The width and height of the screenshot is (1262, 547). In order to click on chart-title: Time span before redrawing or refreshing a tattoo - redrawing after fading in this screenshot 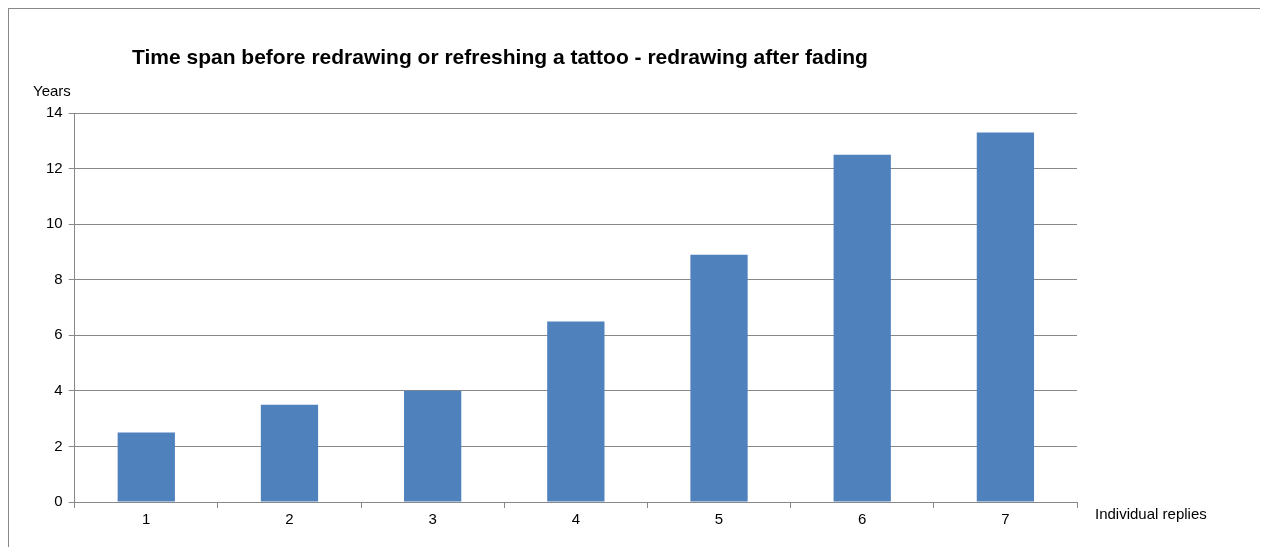, I will do `click(500, 56)`.